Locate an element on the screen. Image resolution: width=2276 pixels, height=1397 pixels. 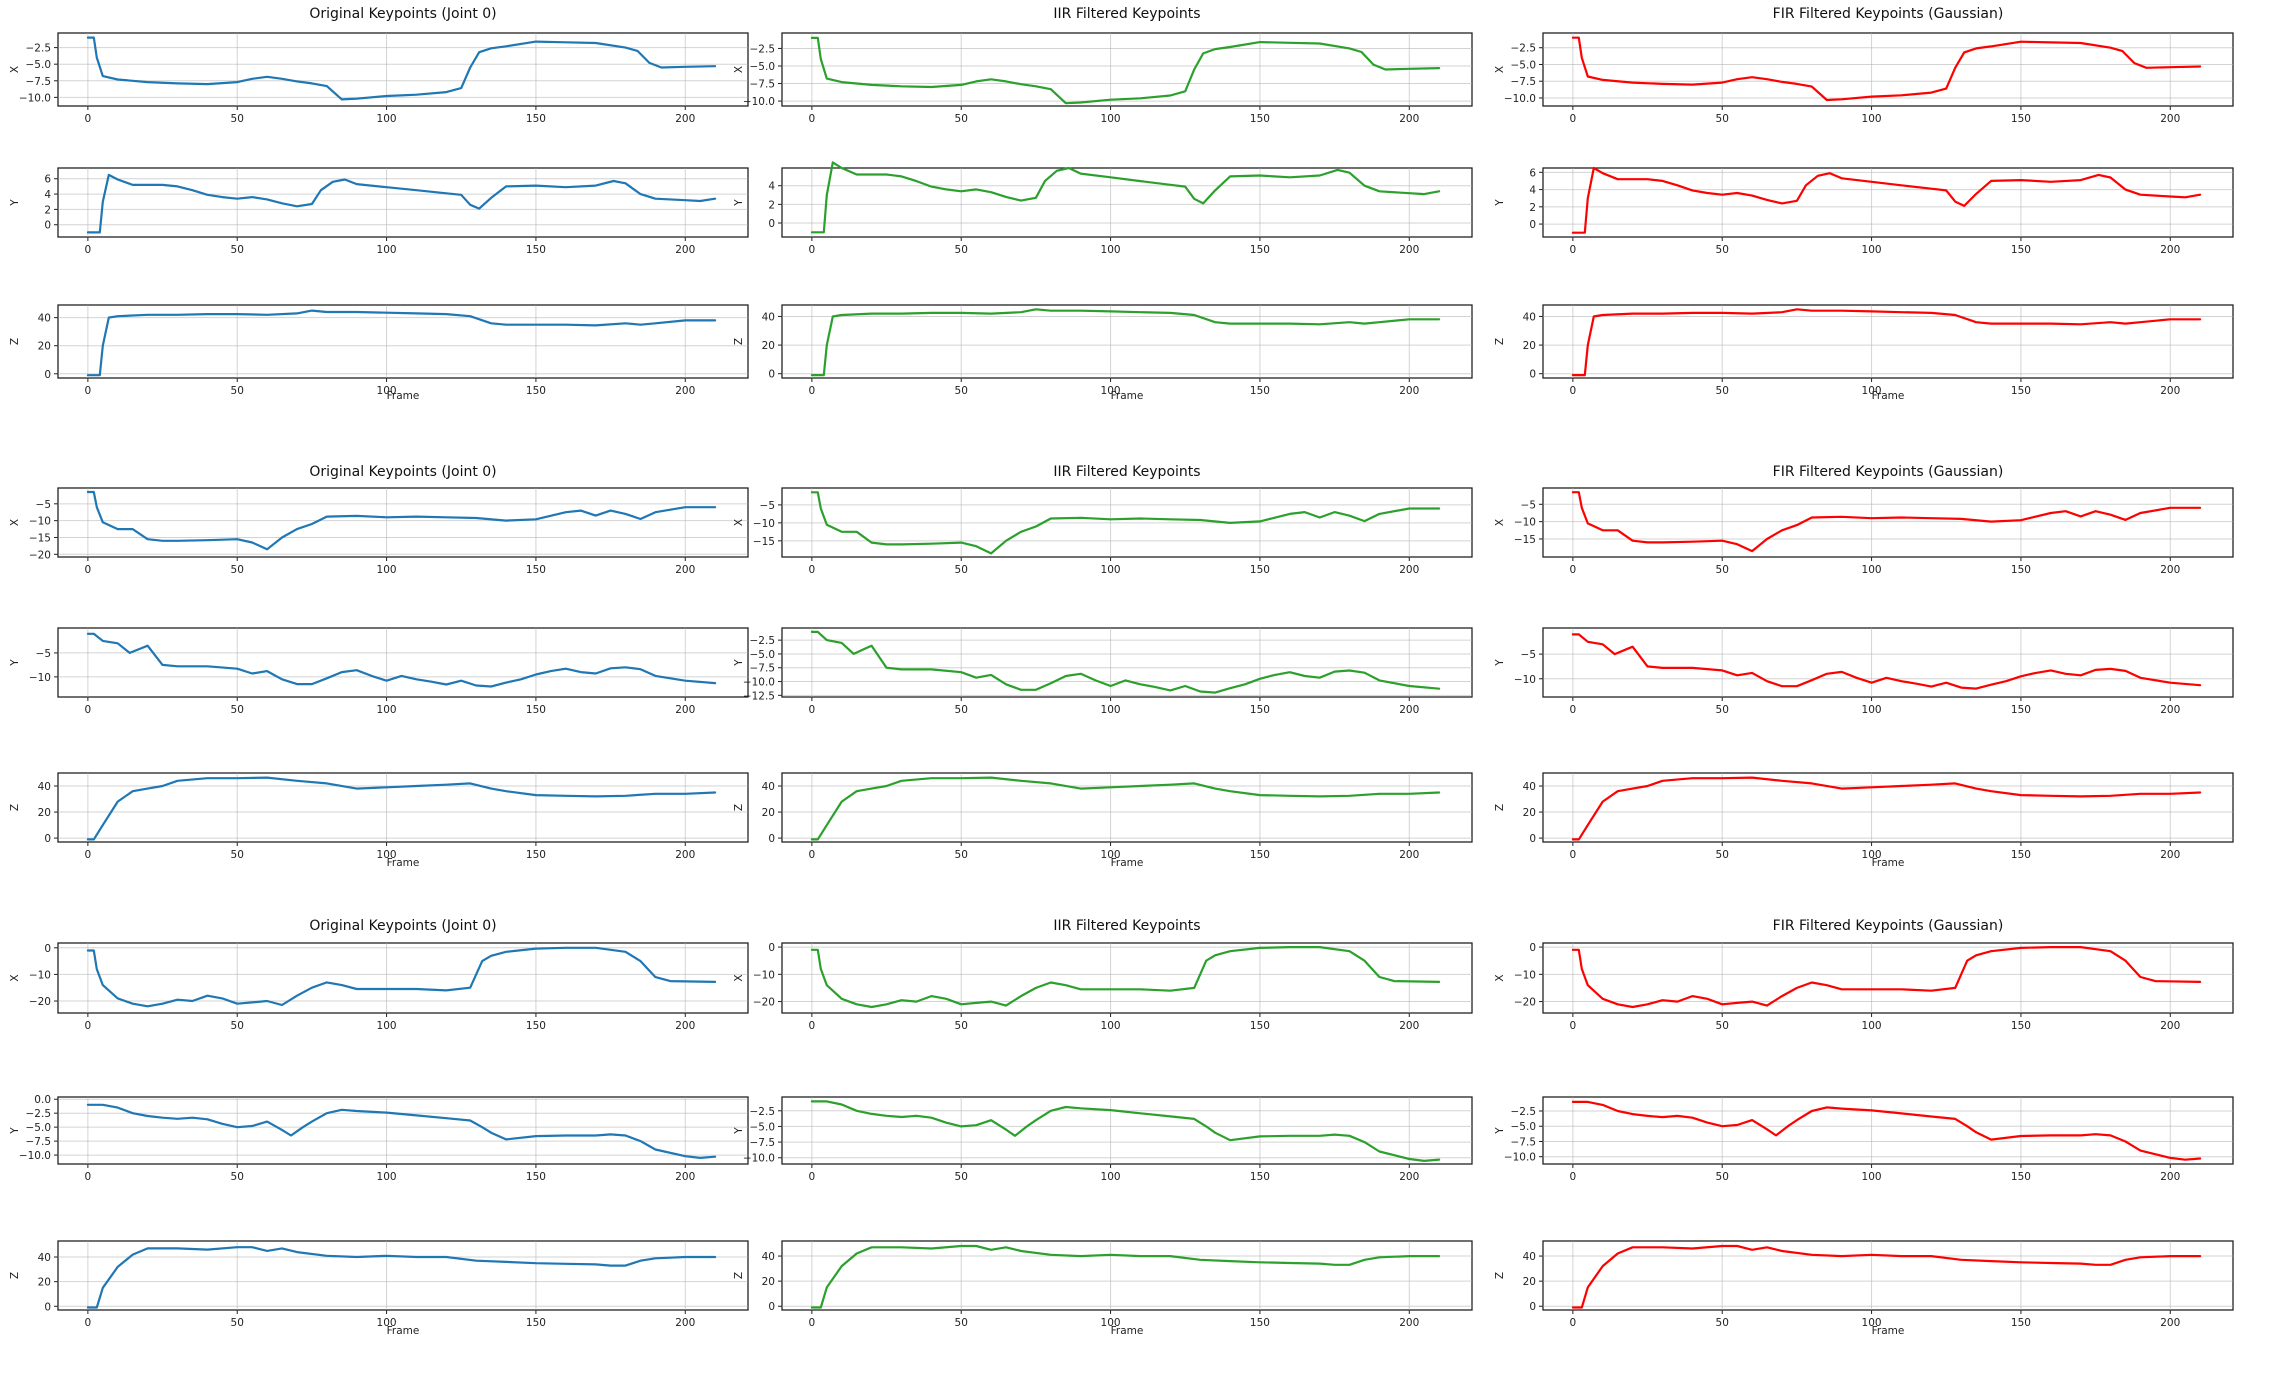
y-tick-label: −7.5 is located at coordinates (763, 669).